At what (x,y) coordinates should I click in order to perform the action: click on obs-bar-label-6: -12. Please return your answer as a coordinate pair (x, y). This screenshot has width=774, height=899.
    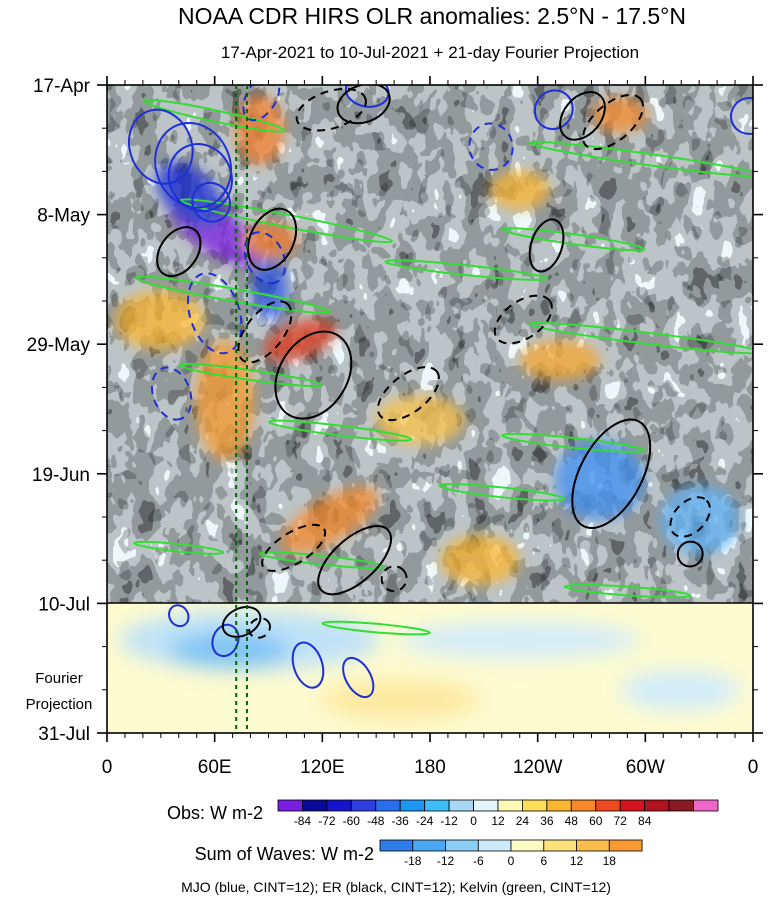
    Looking at the image, I should click on (449, 821).